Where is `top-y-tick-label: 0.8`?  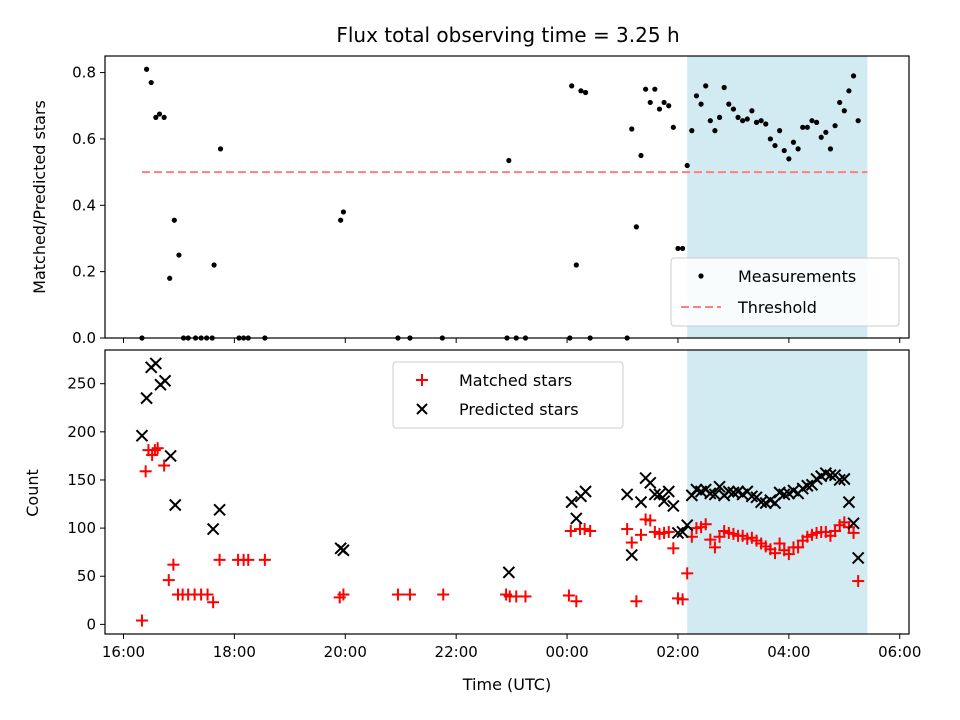
top-y-tick-label: 0.8 is located at coordinates (84, 73).